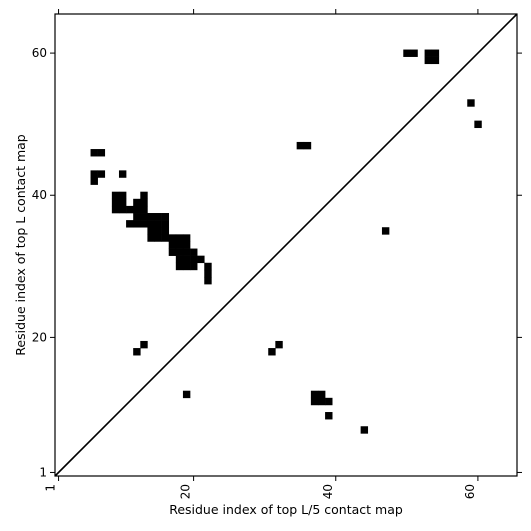 Image resolution: width=531 pixels, height=531 pixels. Describe the element at coordinates (51, 488) in the screenshot. I see `x-tick-label: 1` at that location.